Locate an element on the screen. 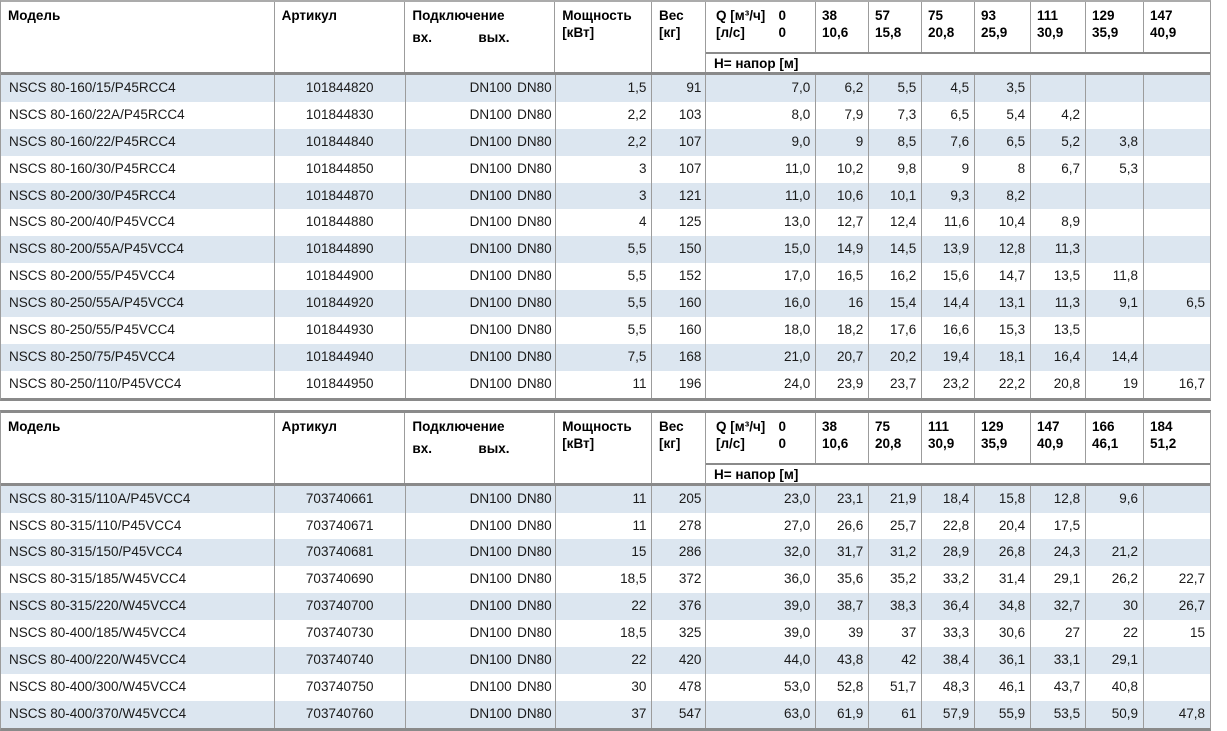  h-value-cell: 16,2 is located at coordinates (896, 277).